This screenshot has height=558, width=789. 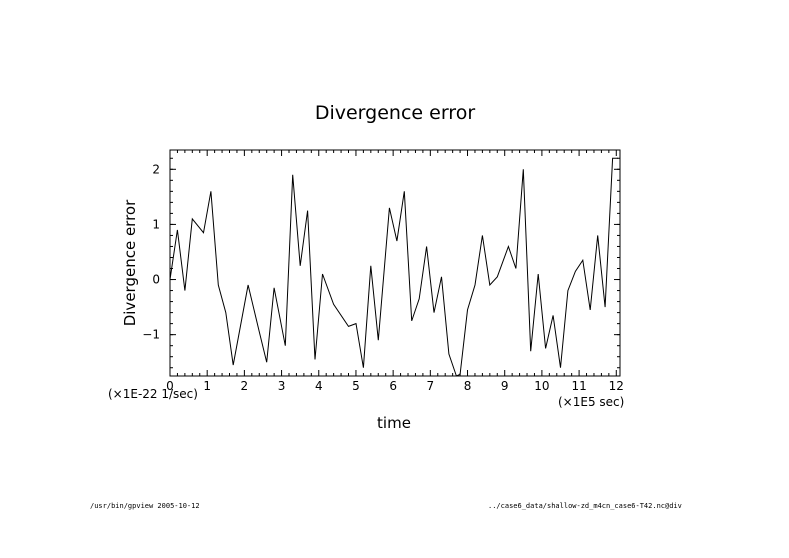 What do you see at coordinates (151, 335) in the screenshot?
I see `y-tick-label-0: −1` at bounding box center [151, 335].